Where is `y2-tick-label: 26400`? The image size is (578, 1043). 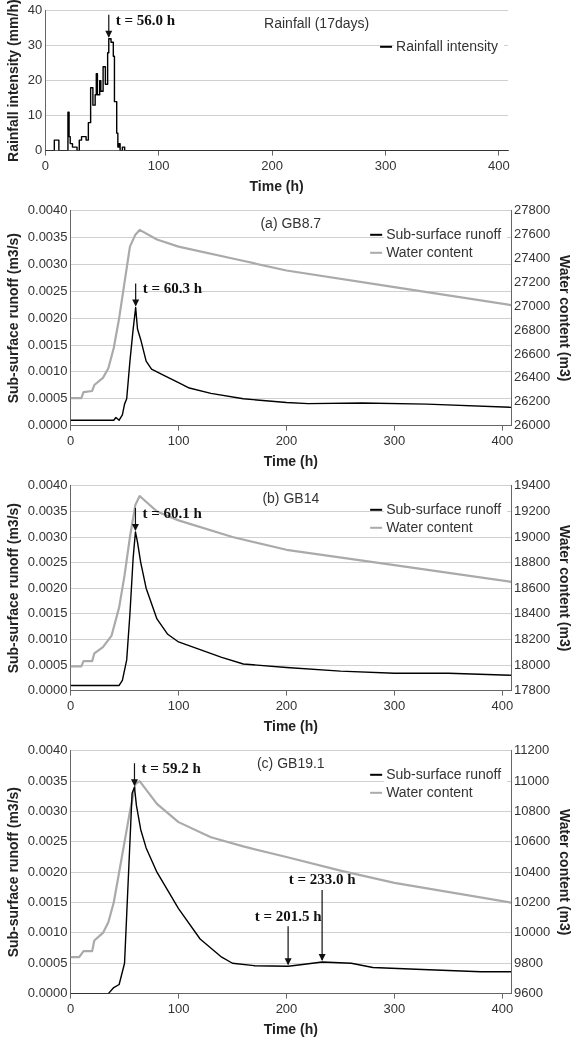 y2-tick-label: 26400 is located at coordinates (532, 377).